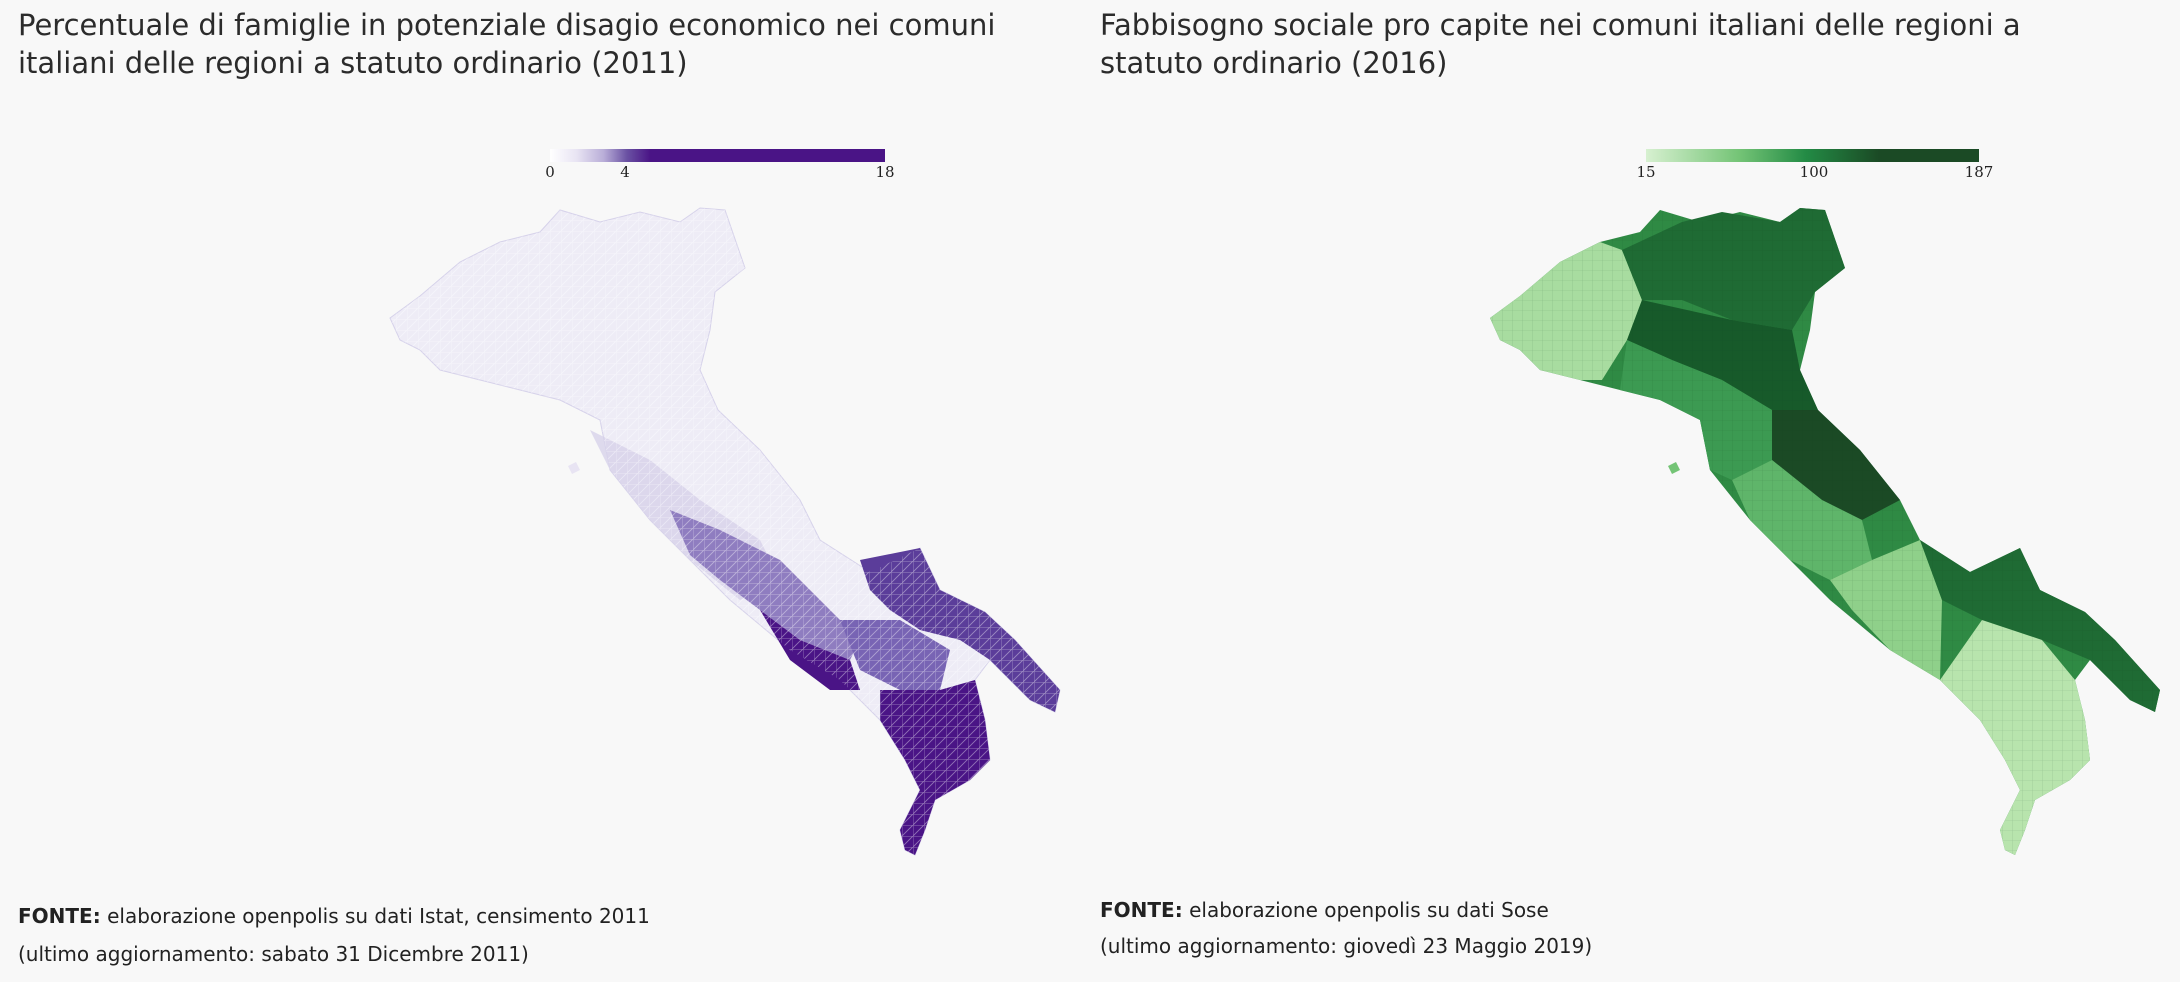  What do you see at coordinates (1646, 172) in the screenshot?
I see `right-legend-tick-min: 15` at bounding box center [1646, 172].